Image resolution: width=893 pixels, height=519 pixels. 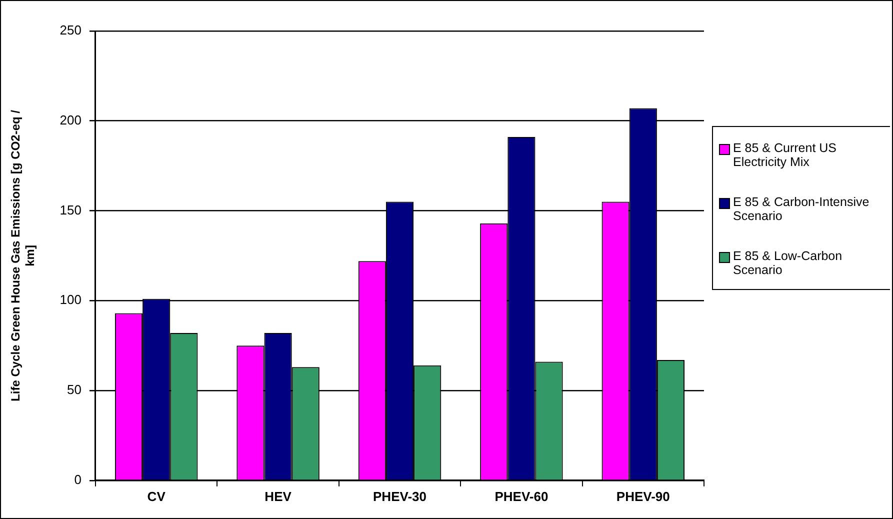 What do you see at coordinates (788, 263) in the screenshot?
I see `legend-label: E 85 & Low-Carbon Scenario` at bounding box center [788, 263].